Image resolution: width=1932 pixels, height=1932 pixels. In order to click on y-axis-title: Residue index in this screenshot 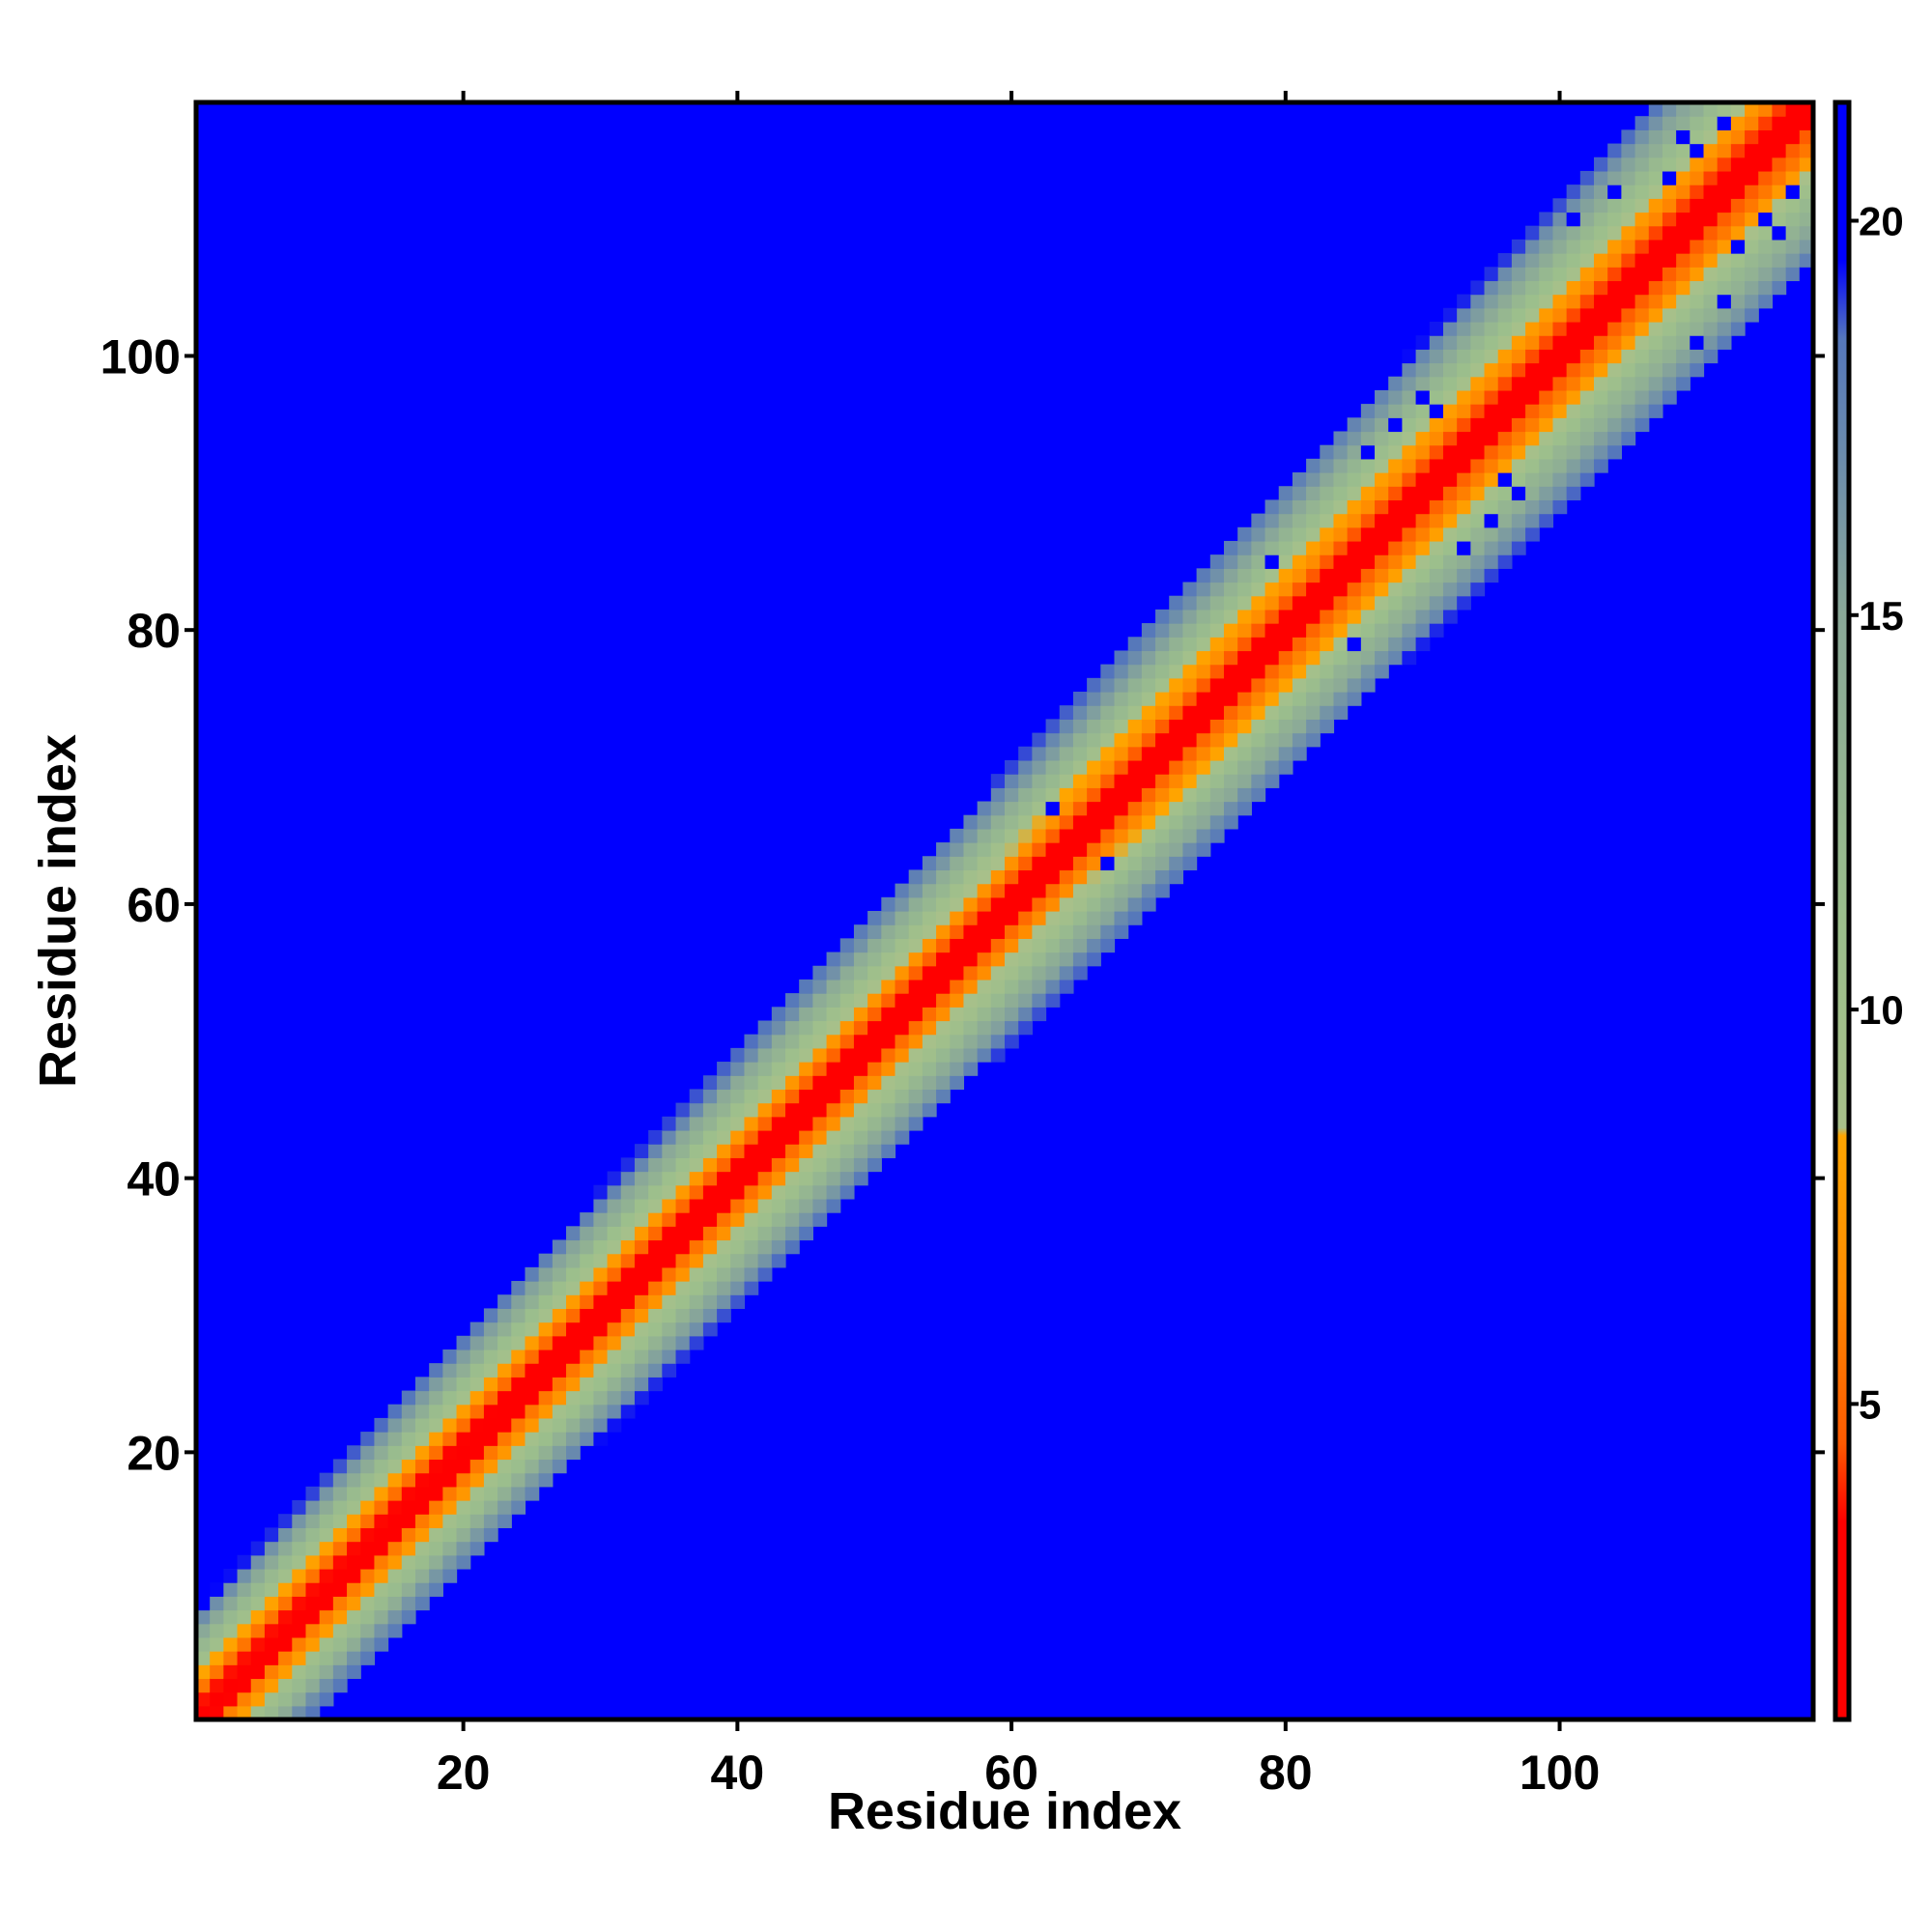, I will do `click(58, 911)`.